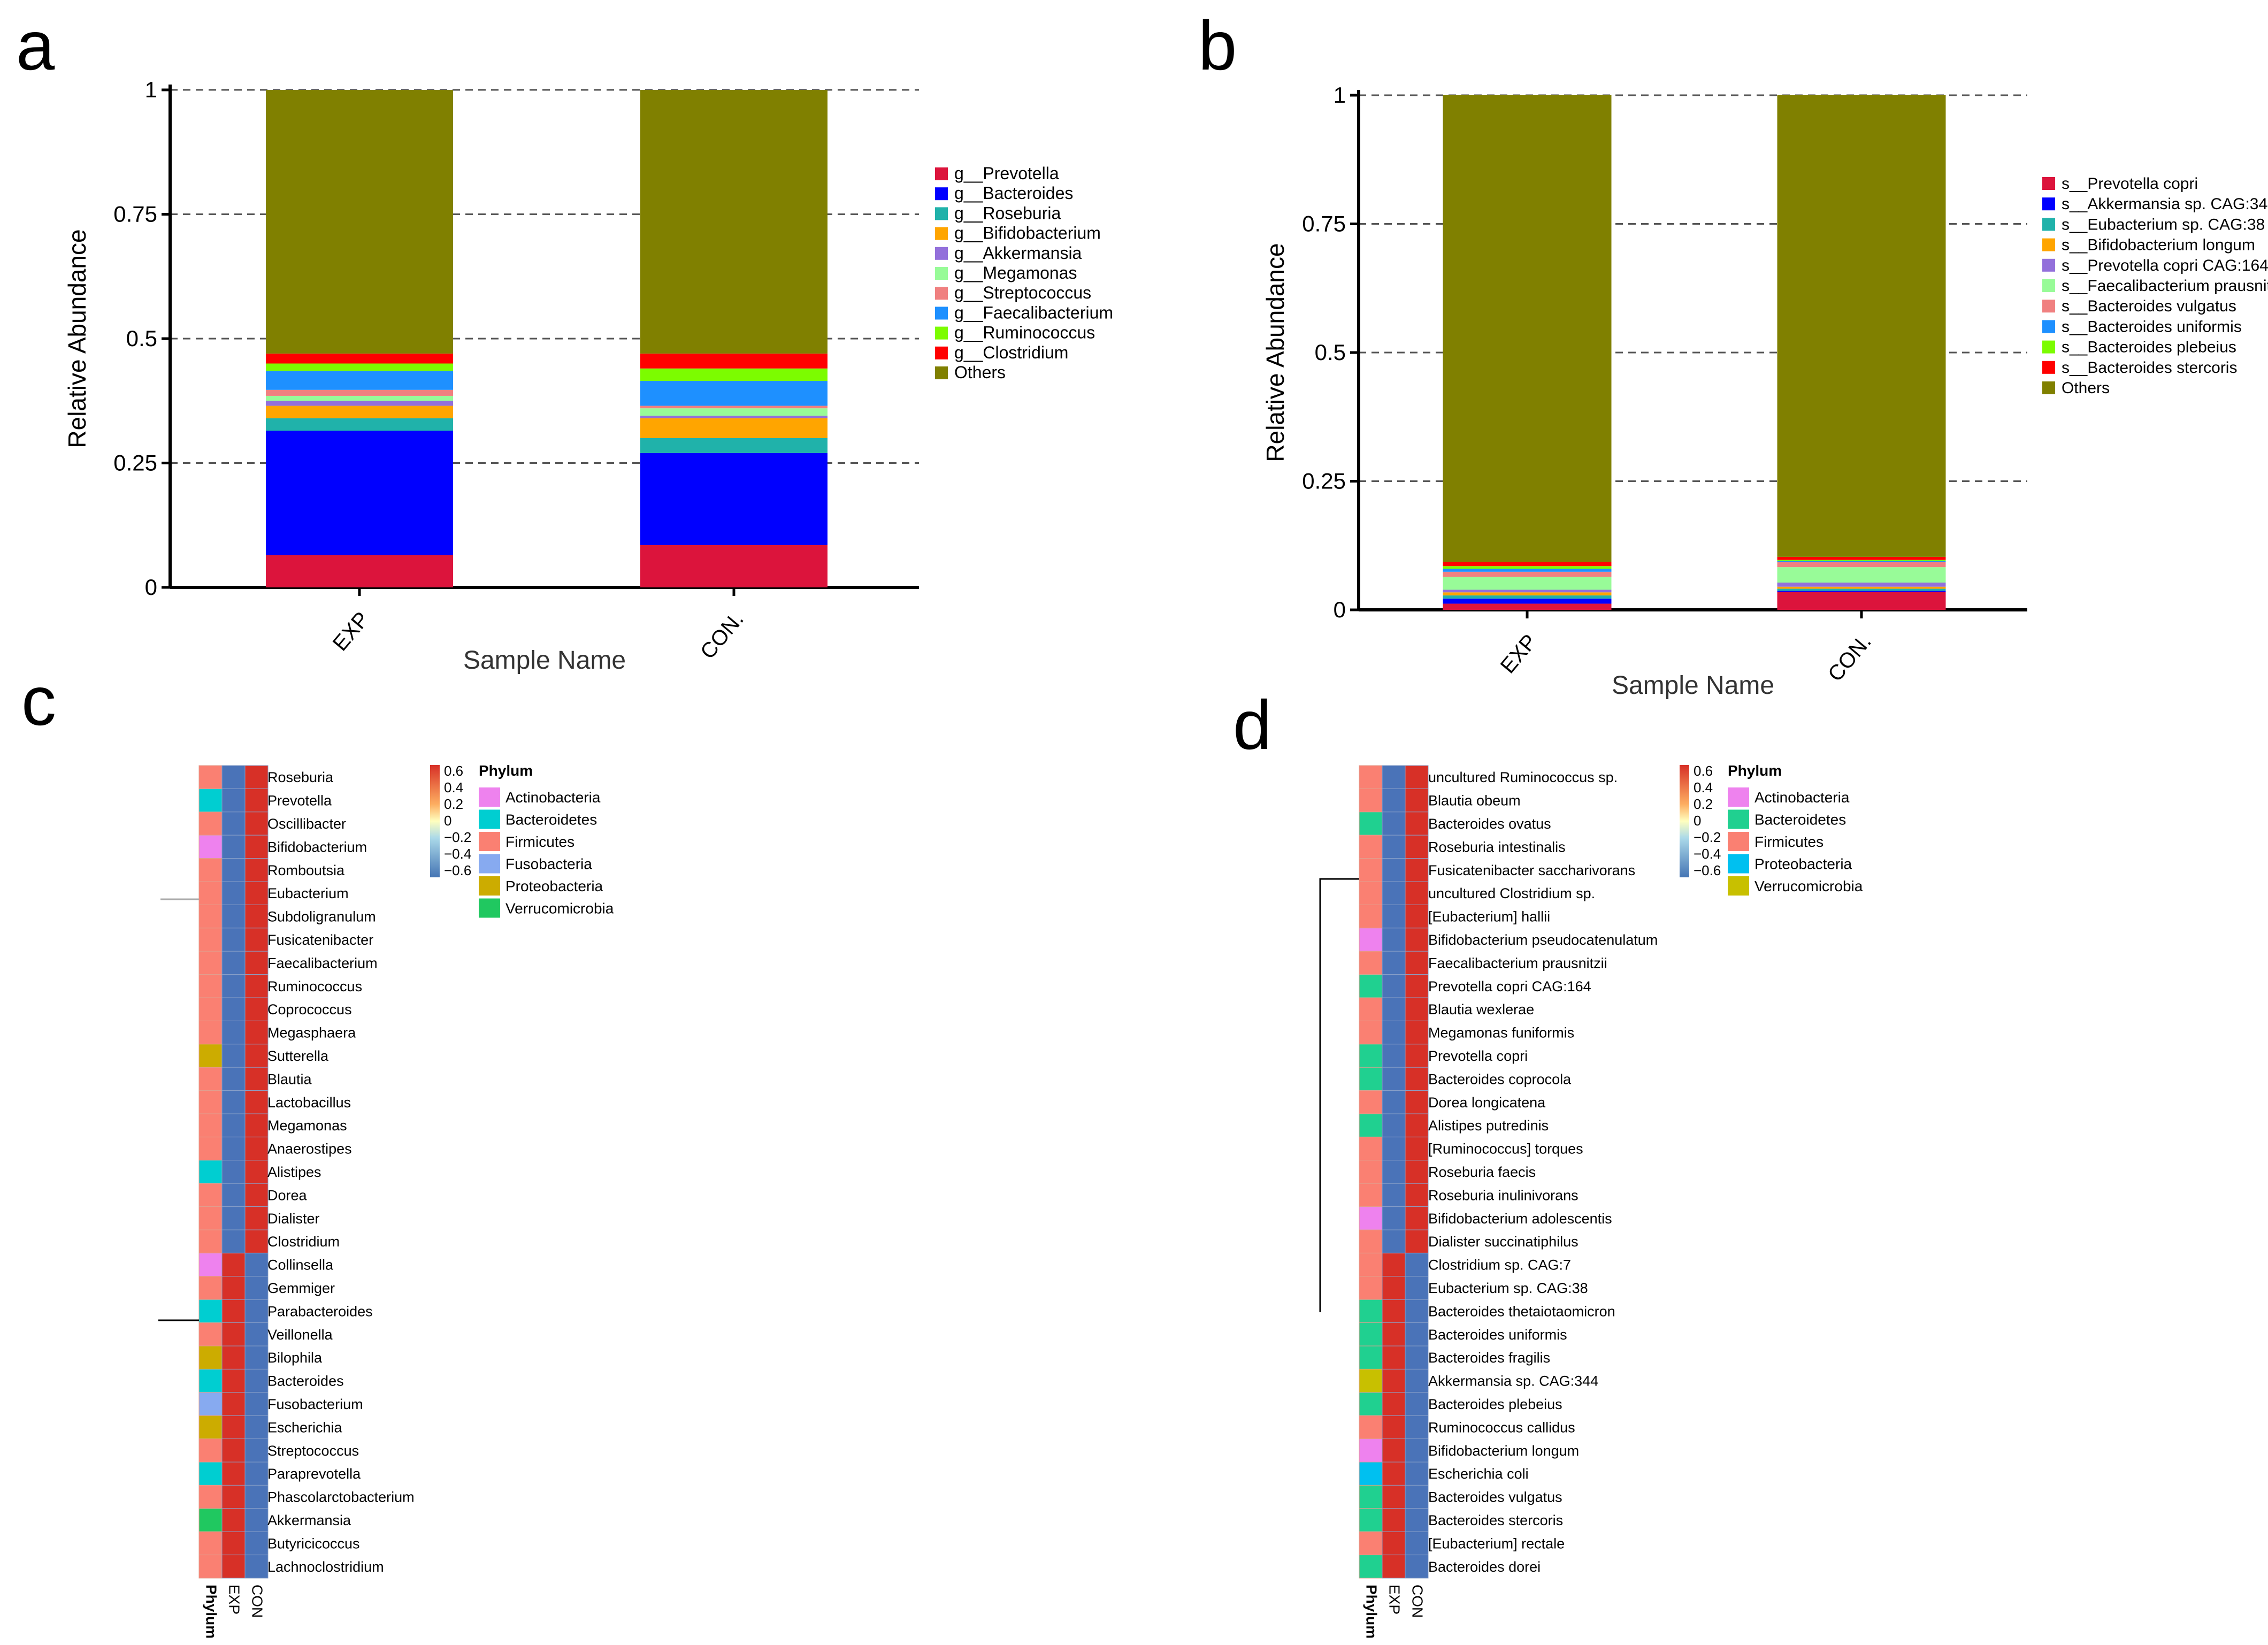  Describe the element at coordinates (2130, 184) in the screenshot. I see `legend-label: s__Prevotella copri` at that location.